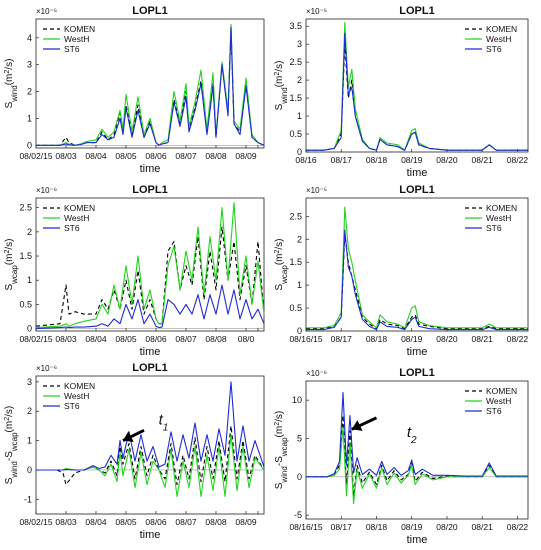 The width and height of the screenshot is (541, 550). I want to click on annotation-label: t1, so click(164, 422).